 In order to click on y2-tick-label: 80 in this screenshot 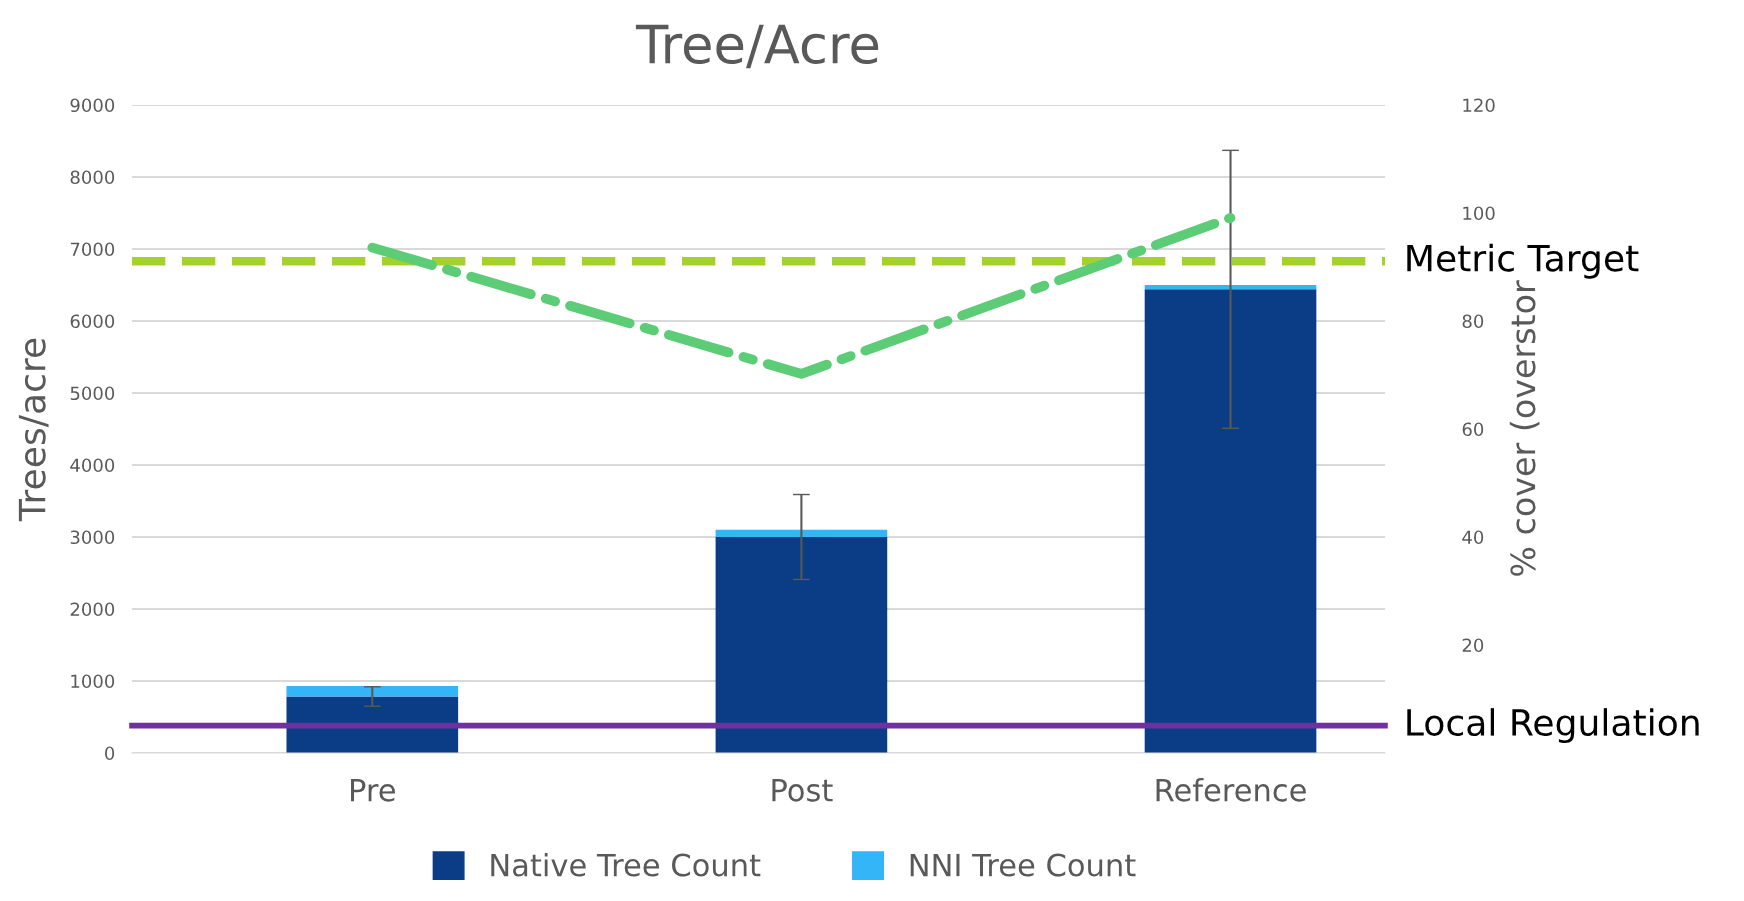, I will do `click(1473, 321)`.